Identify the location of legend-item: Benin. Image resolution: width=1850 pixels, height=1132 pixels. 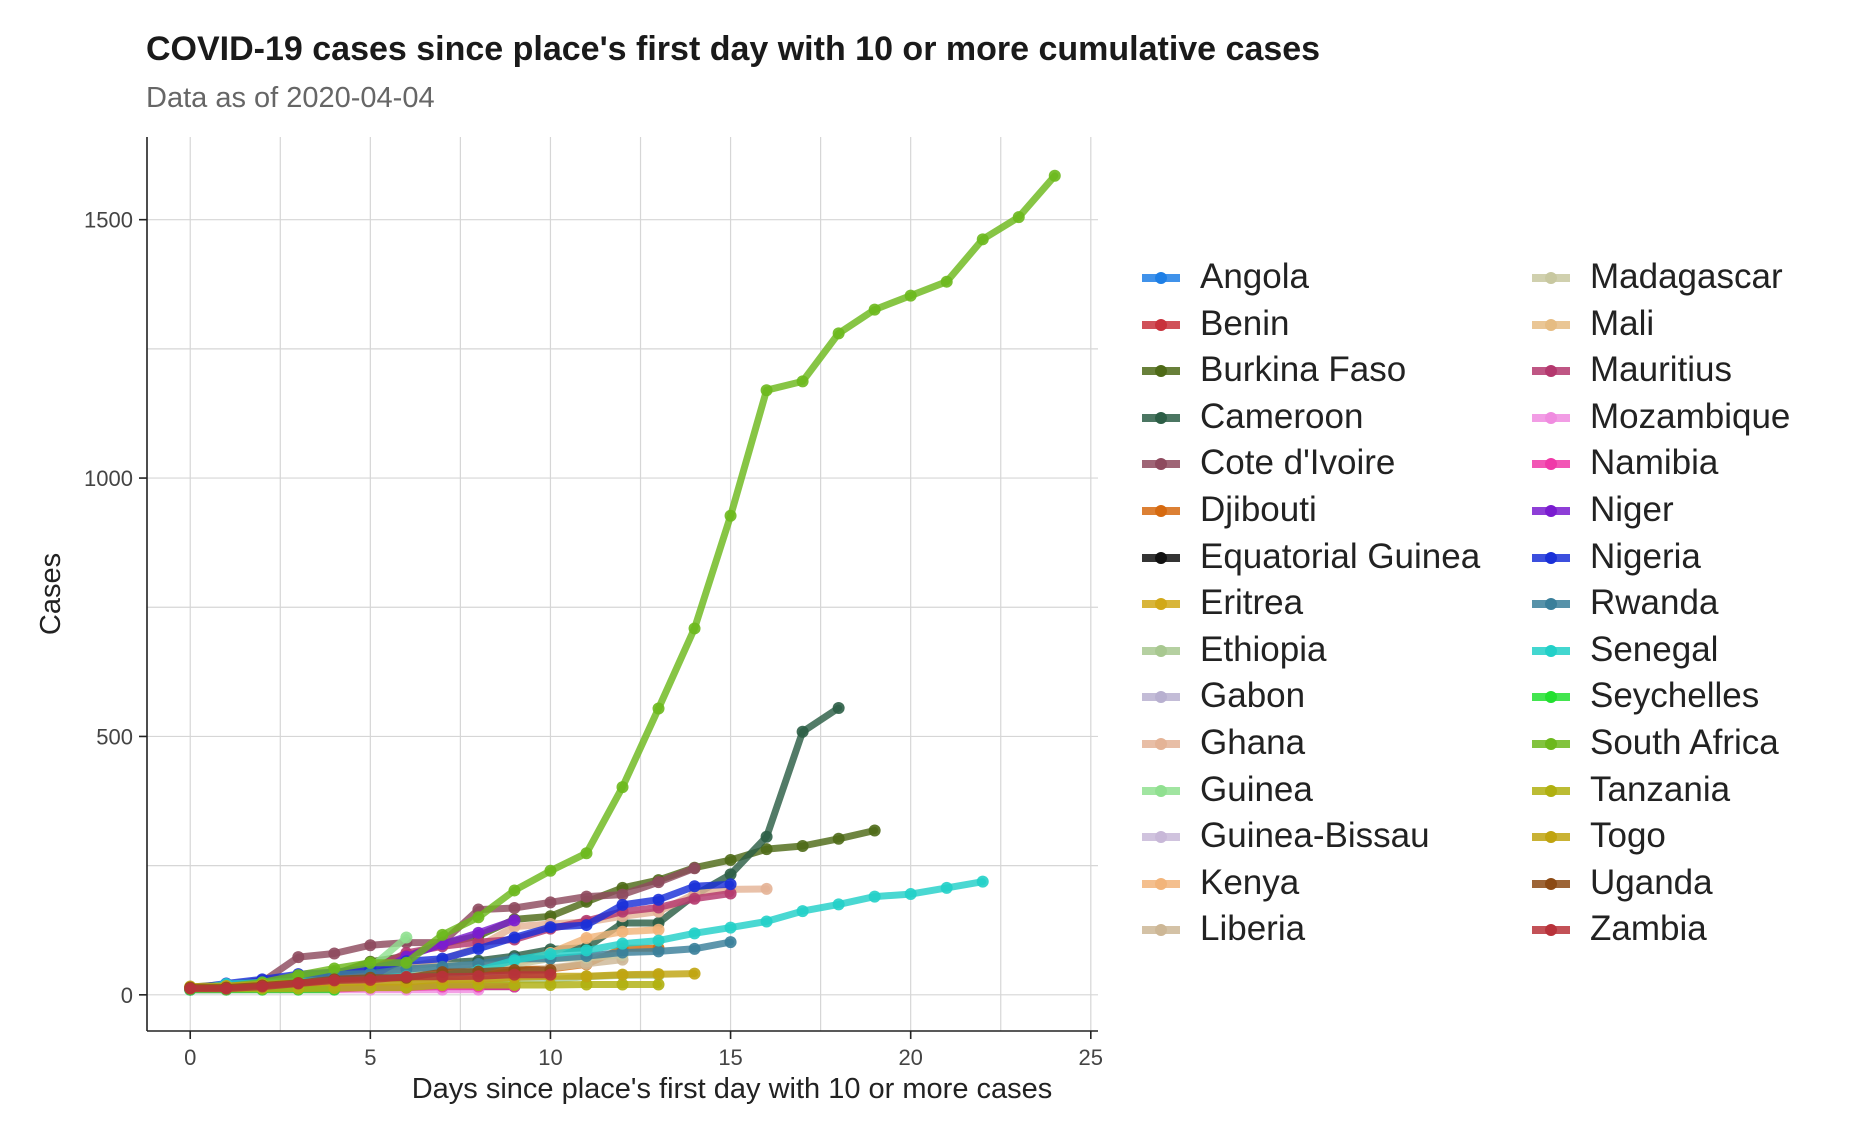
(1214, 324).